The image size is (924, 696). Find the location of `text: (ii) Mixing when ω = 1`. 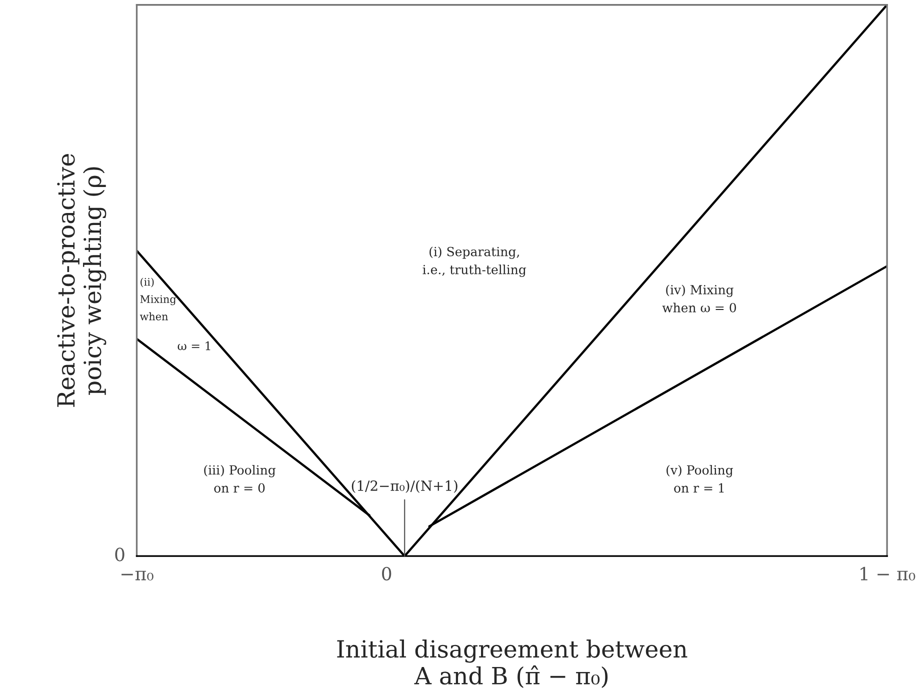

text: (ii) Mixing when ω = 1 is located at coordinates (175, 314).